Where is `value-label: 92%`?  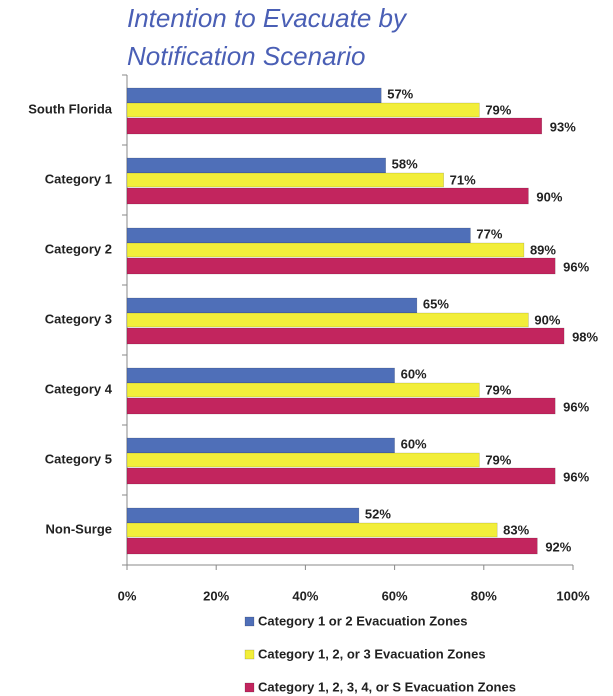
value-label: 92% is located at coordinates (558, 546).